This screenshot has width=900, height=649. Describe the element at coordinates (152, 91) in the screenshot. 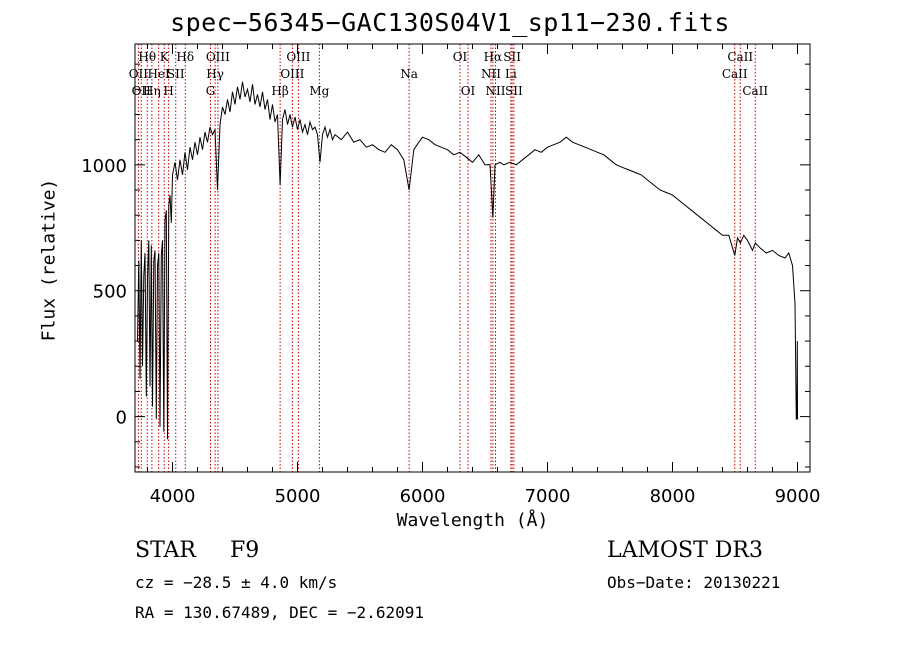

I see `line-marker-label: Hη` at that location.